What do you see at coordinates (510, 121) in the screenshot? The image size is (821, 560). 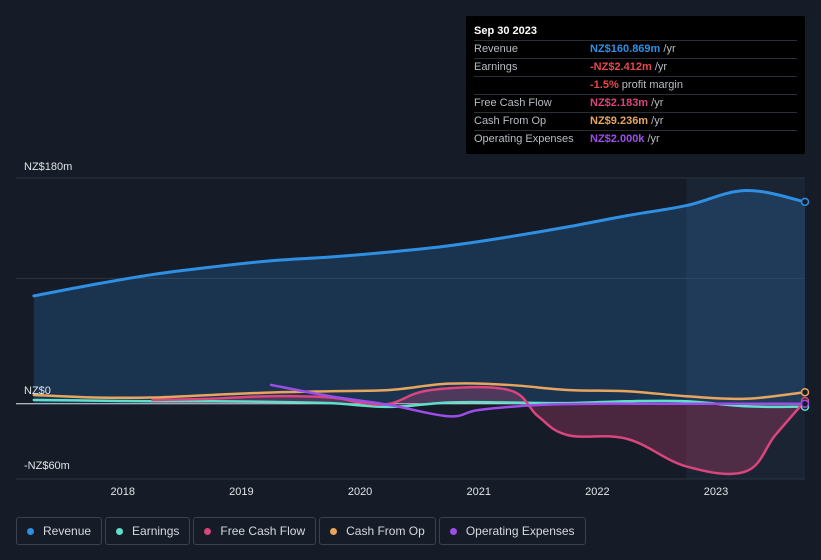 I see `tooltip-row-label: Cash From Op` at bounding box center [510, 121].